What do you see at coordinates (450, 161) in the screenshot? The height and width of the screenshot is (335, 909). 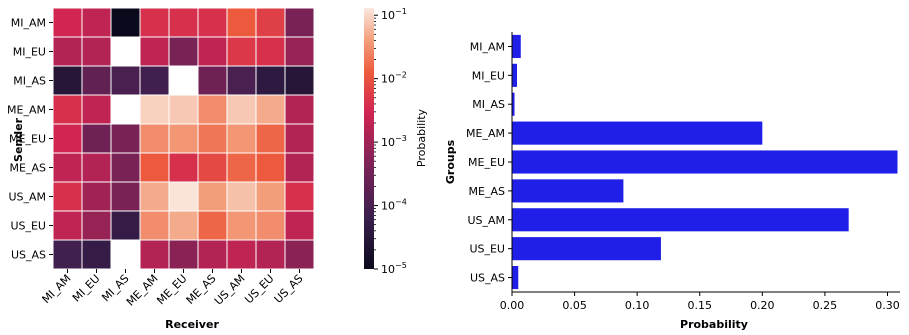 I see `bar-chart-ylabel: Groups` at bounding box center [450, 161].